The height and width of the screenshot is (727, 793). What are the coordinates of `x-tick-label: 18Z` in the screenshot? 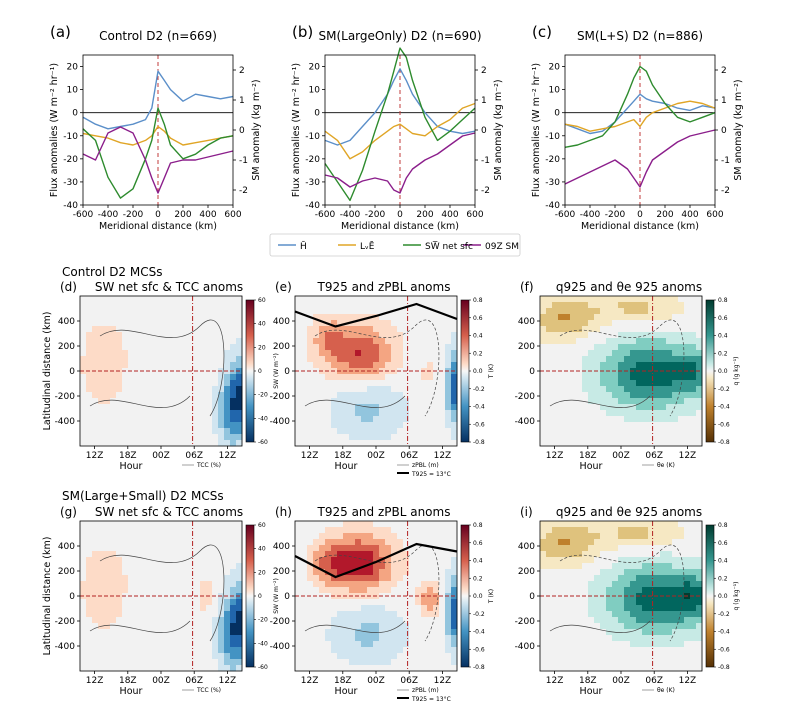 It's located at (343, 456).